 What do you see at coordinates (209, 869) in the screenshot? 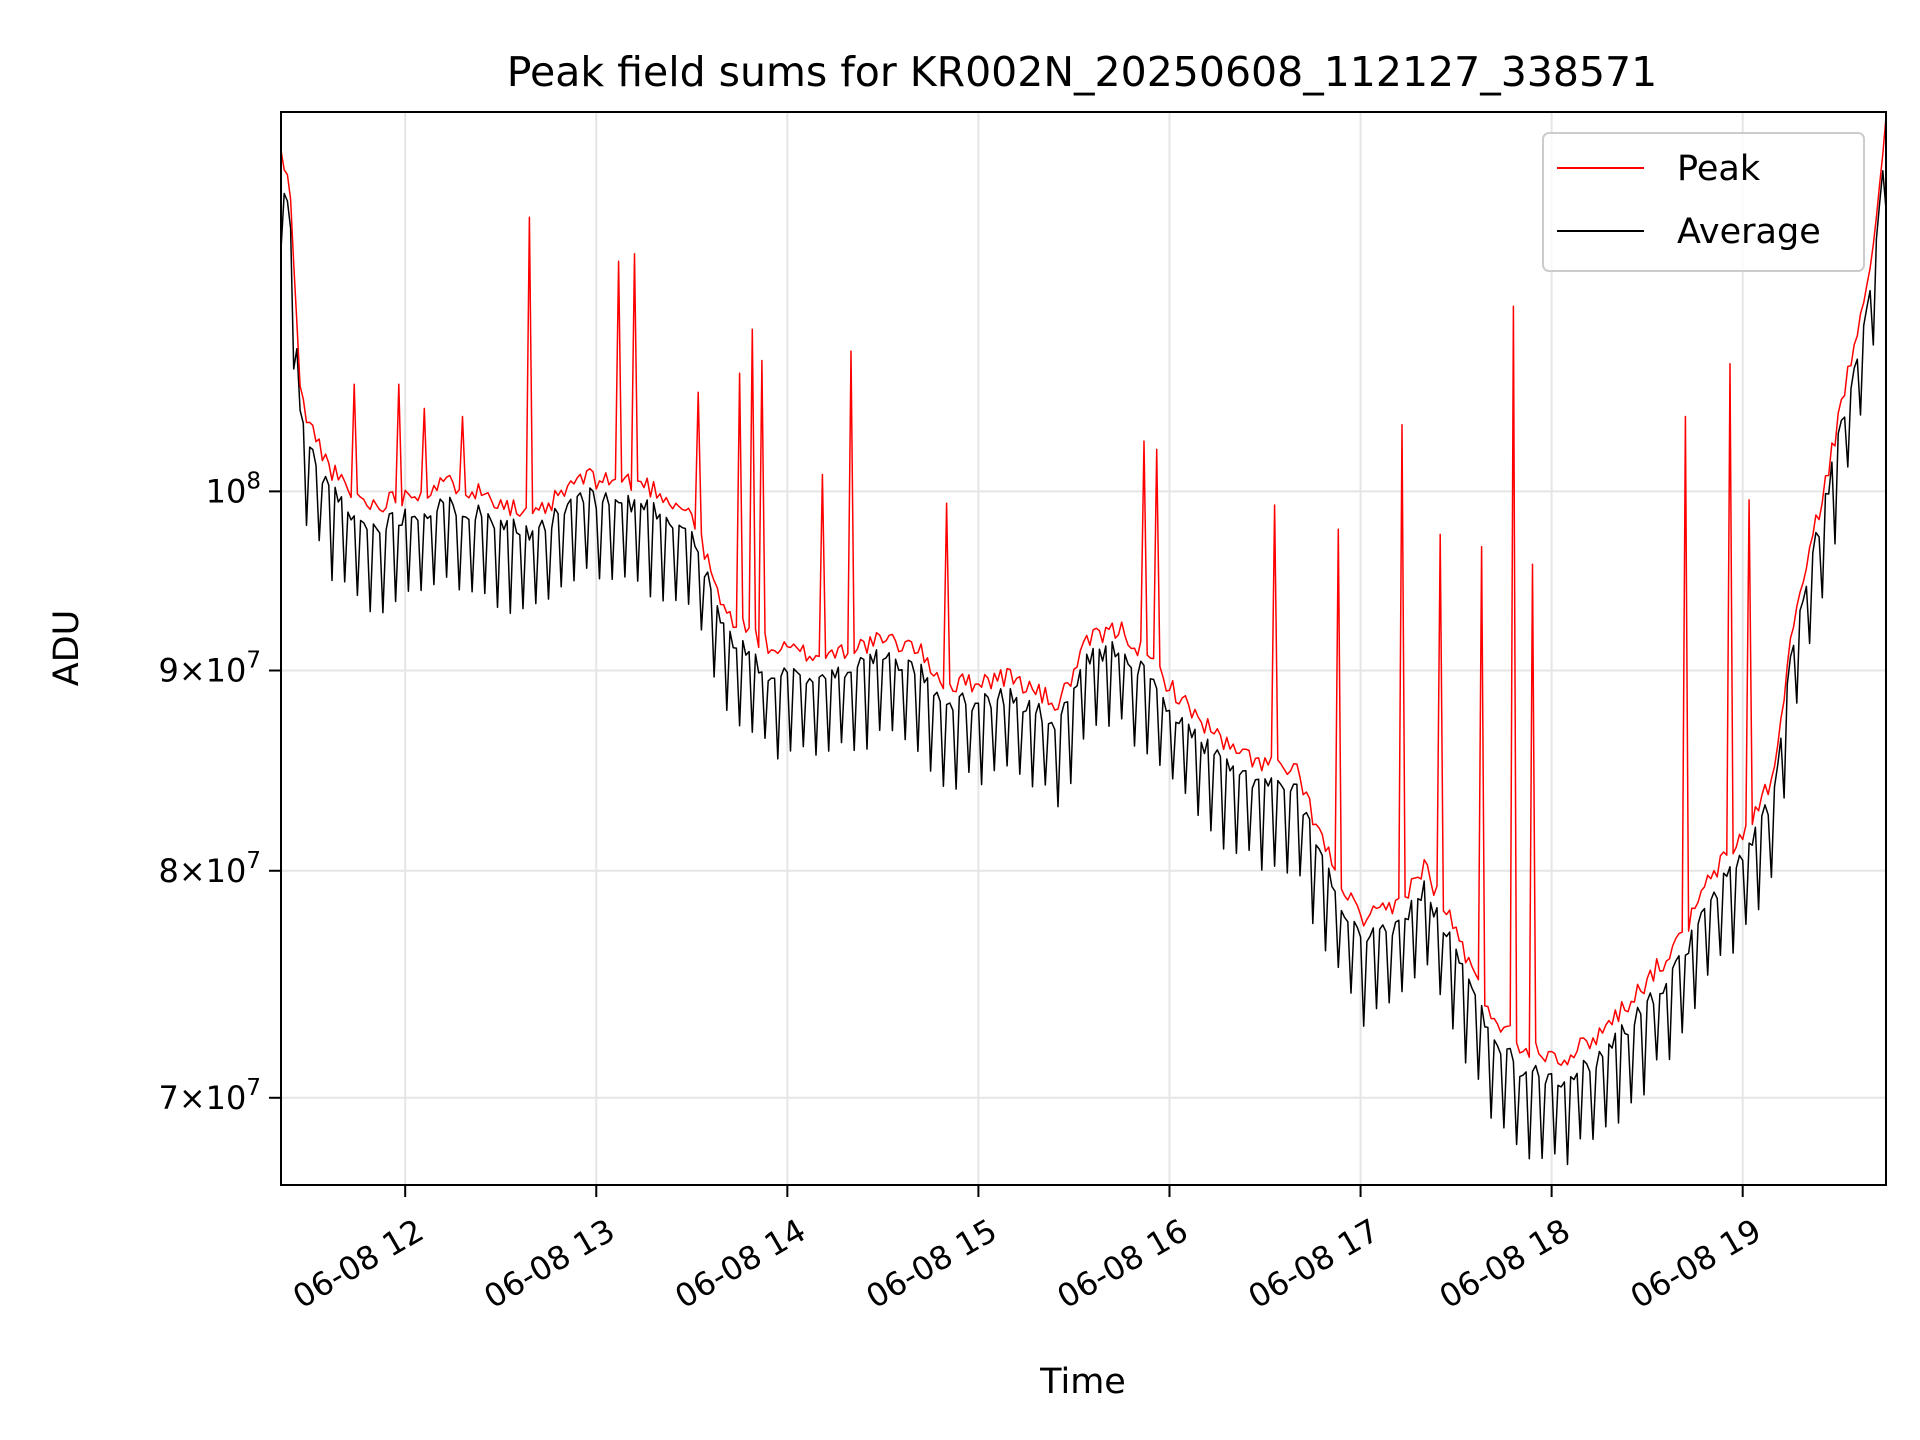
I see `y-tick-label: 8×107` at bounding box center [209, 869].